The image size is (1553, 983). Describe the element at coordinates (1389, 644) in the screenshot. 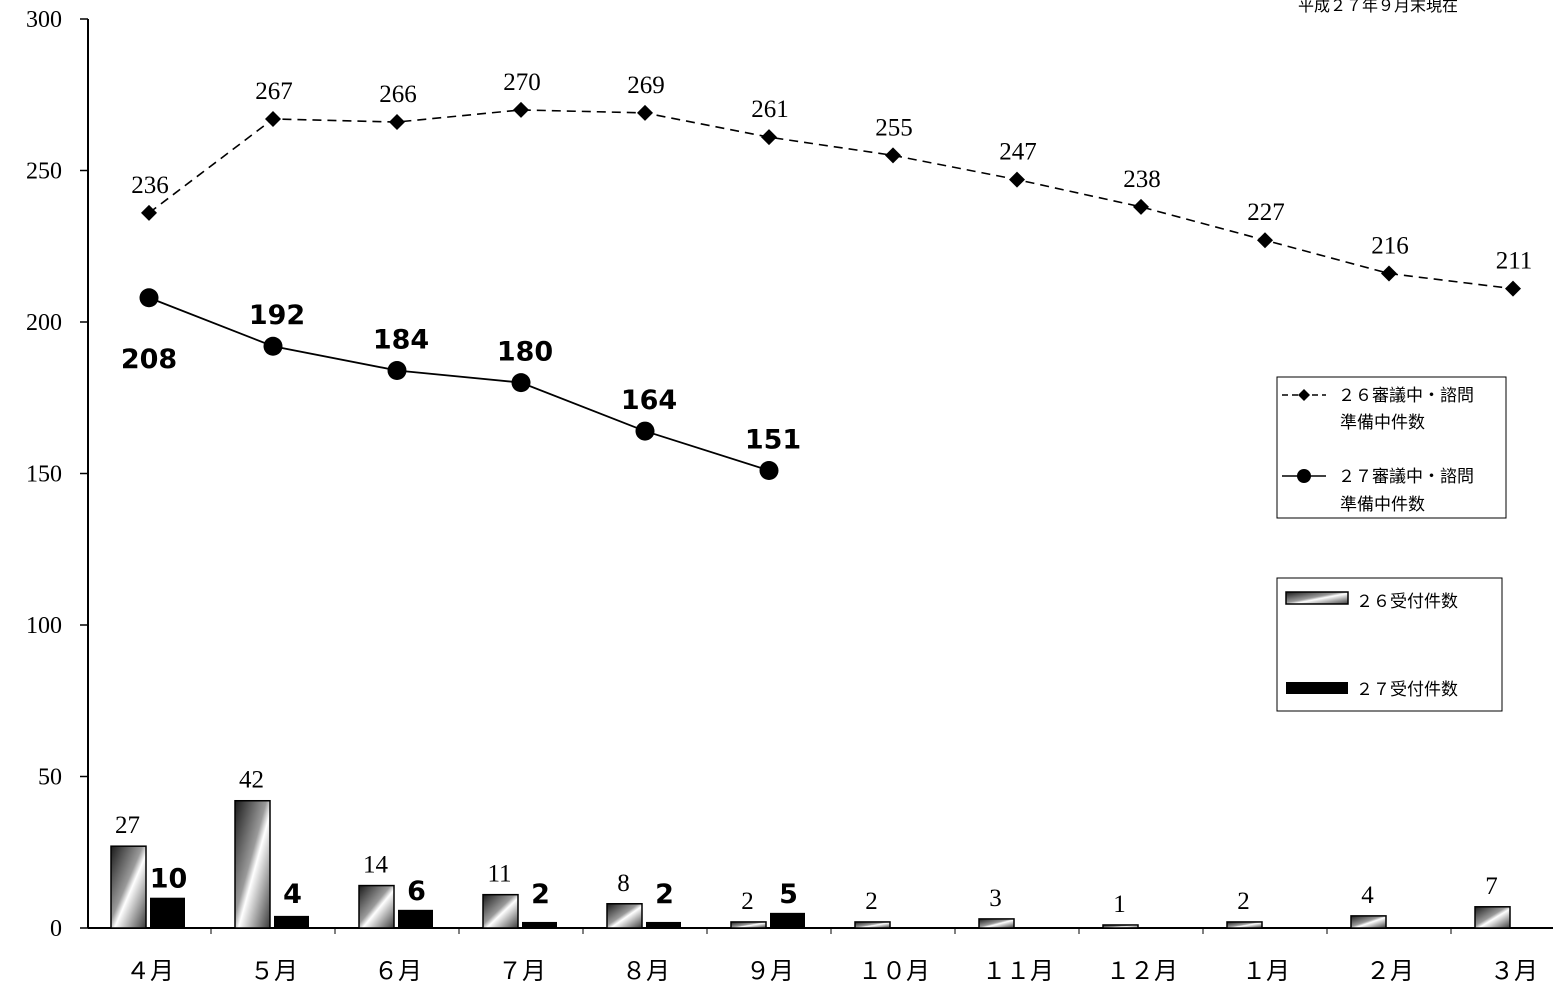

I see `legend-bars: ２６受付件数 ２７受付件数` at that location.